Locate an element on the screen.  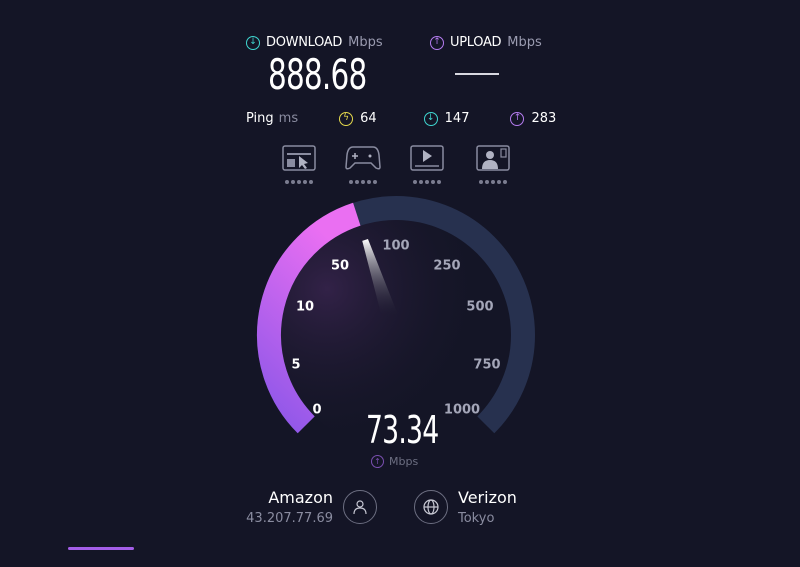
ping-upload: 283 is located at coordinates (544, 118).